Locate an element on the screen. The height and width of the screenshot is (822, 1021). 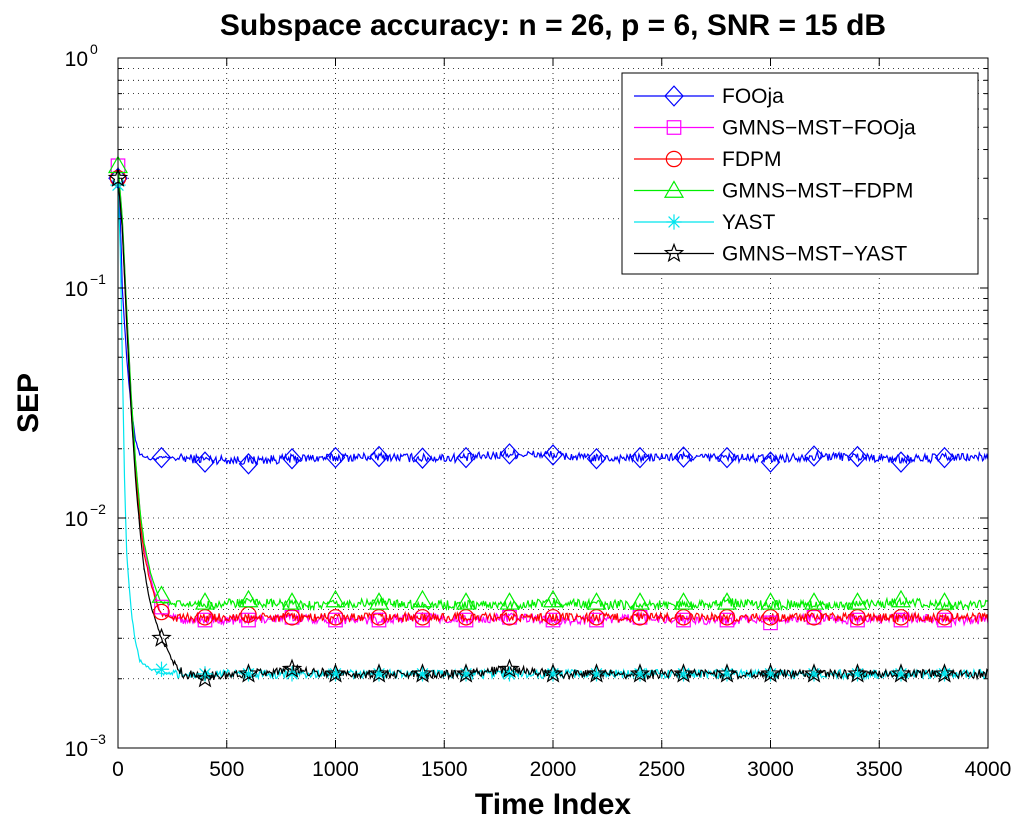
x-tick-label: 3500 is located at coordinates (879, 769).